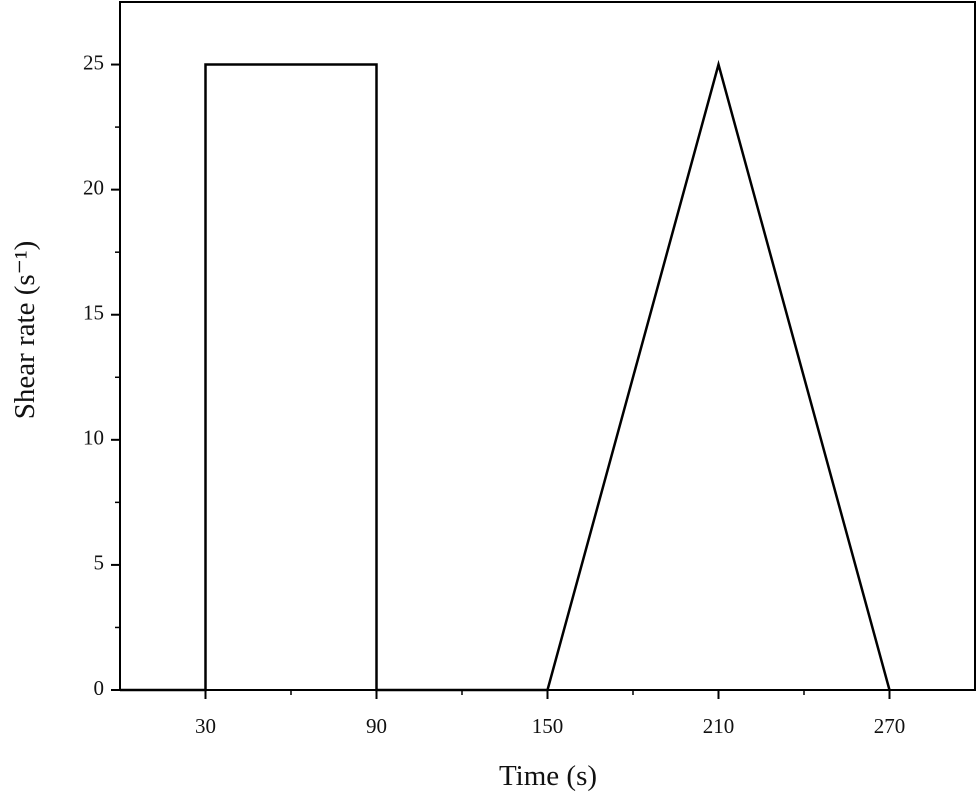 This screenshot has width=980, height=805. What do you see at coordinates (93, 313) in the screenshot?
I see `y-tick-label: 15` at bounding box center [93, 313].